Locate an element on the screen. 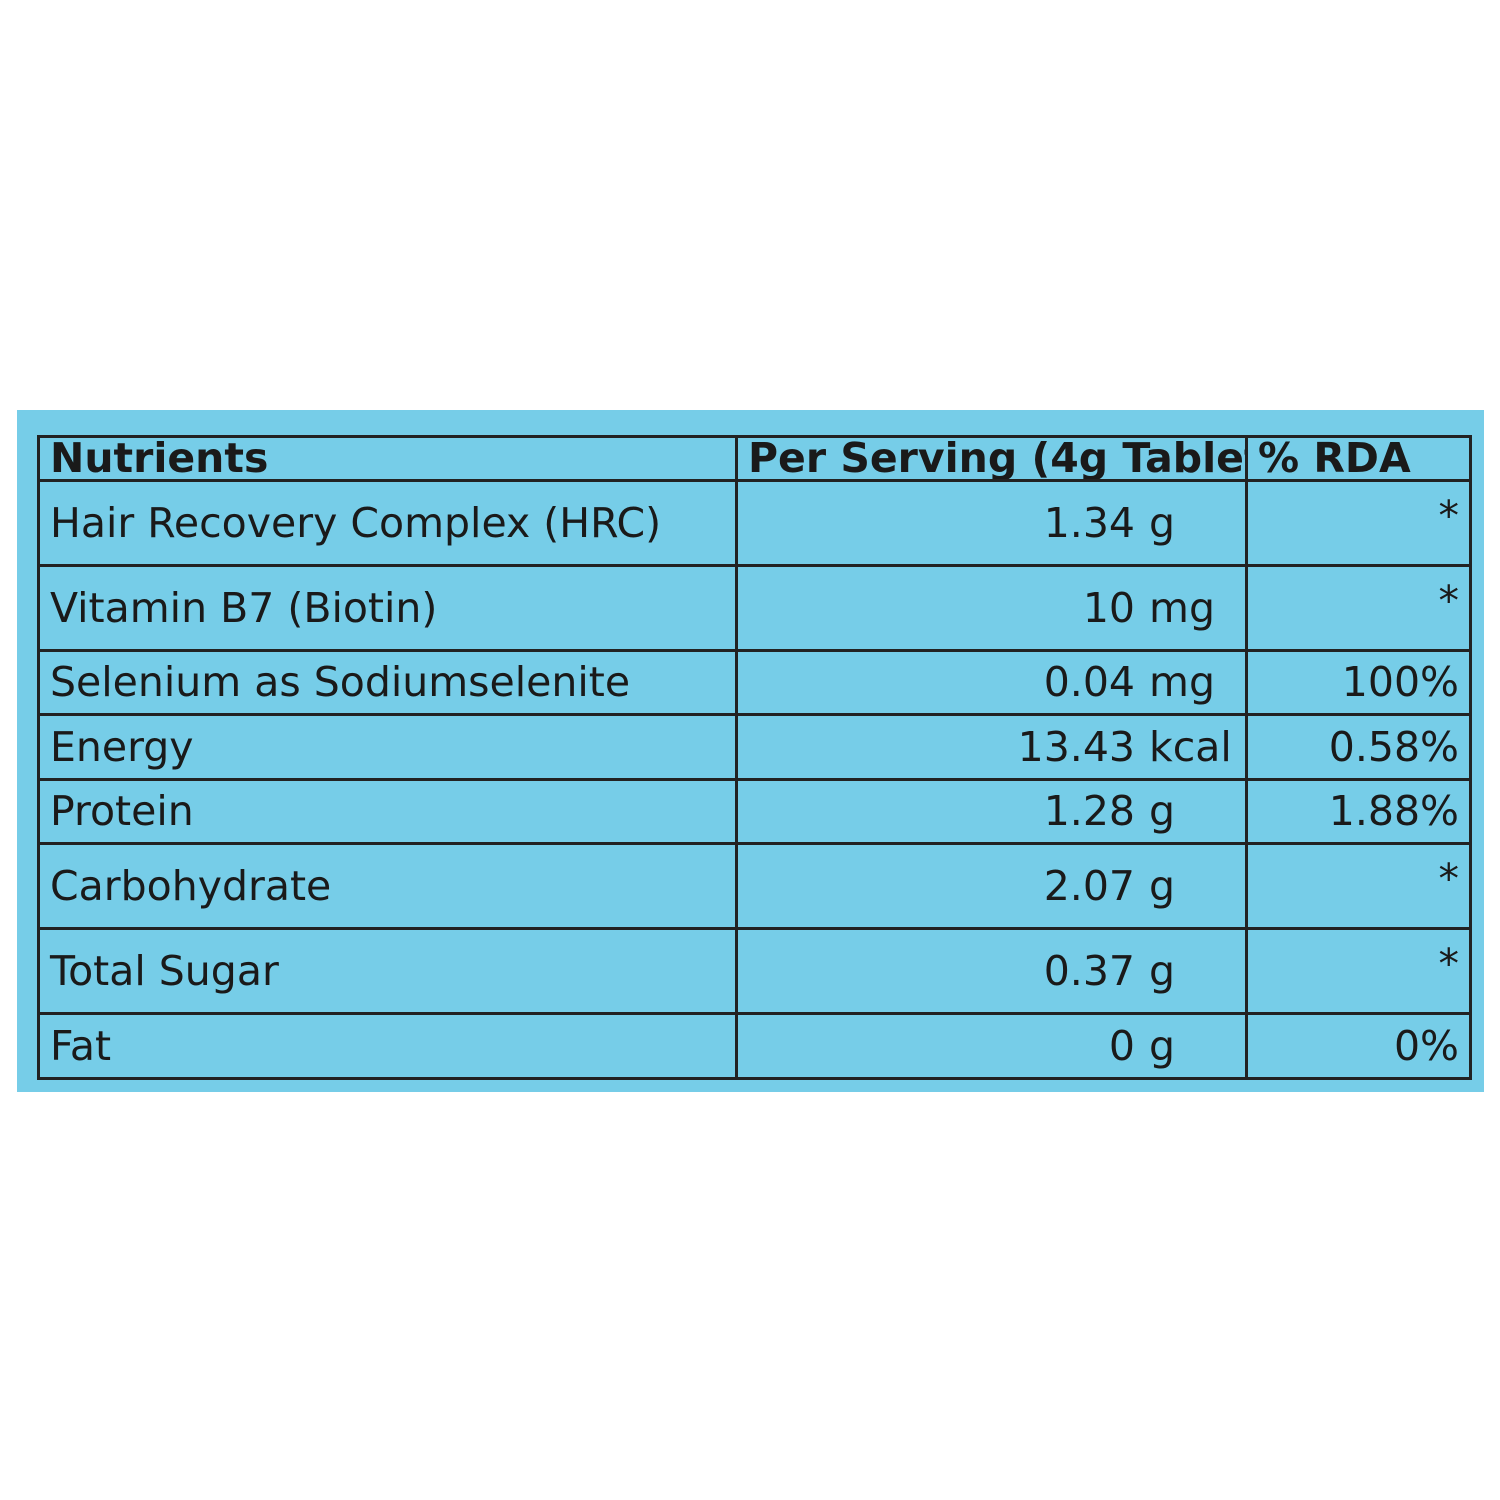 Image resolution: width=1500 pixels, height=1500 pixels. table-row: Total Sugar 0.37 g * is located at coordinates (754, 971).